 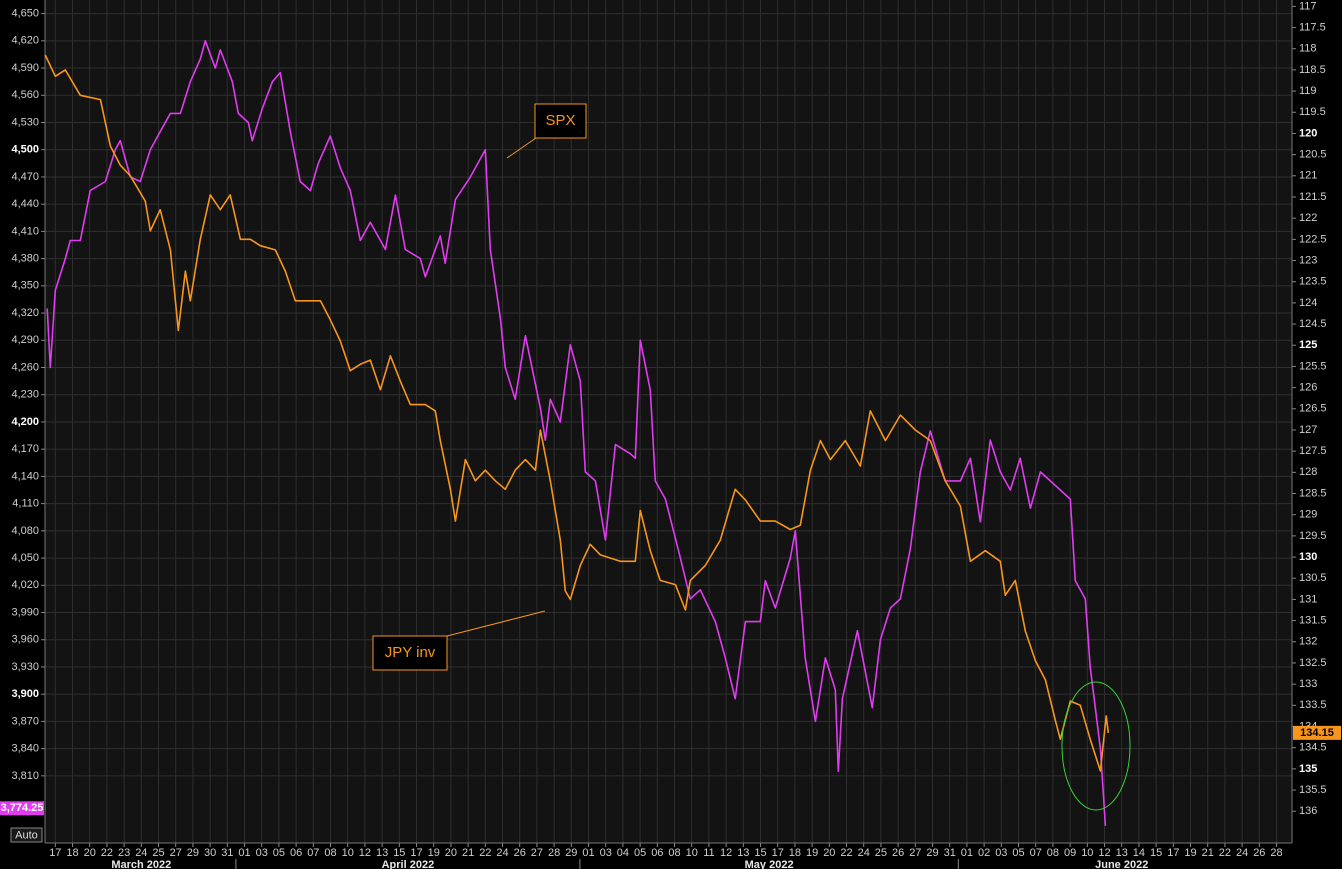 I want to click on y2-tick-label: 118, so click(x=1308, y=49).